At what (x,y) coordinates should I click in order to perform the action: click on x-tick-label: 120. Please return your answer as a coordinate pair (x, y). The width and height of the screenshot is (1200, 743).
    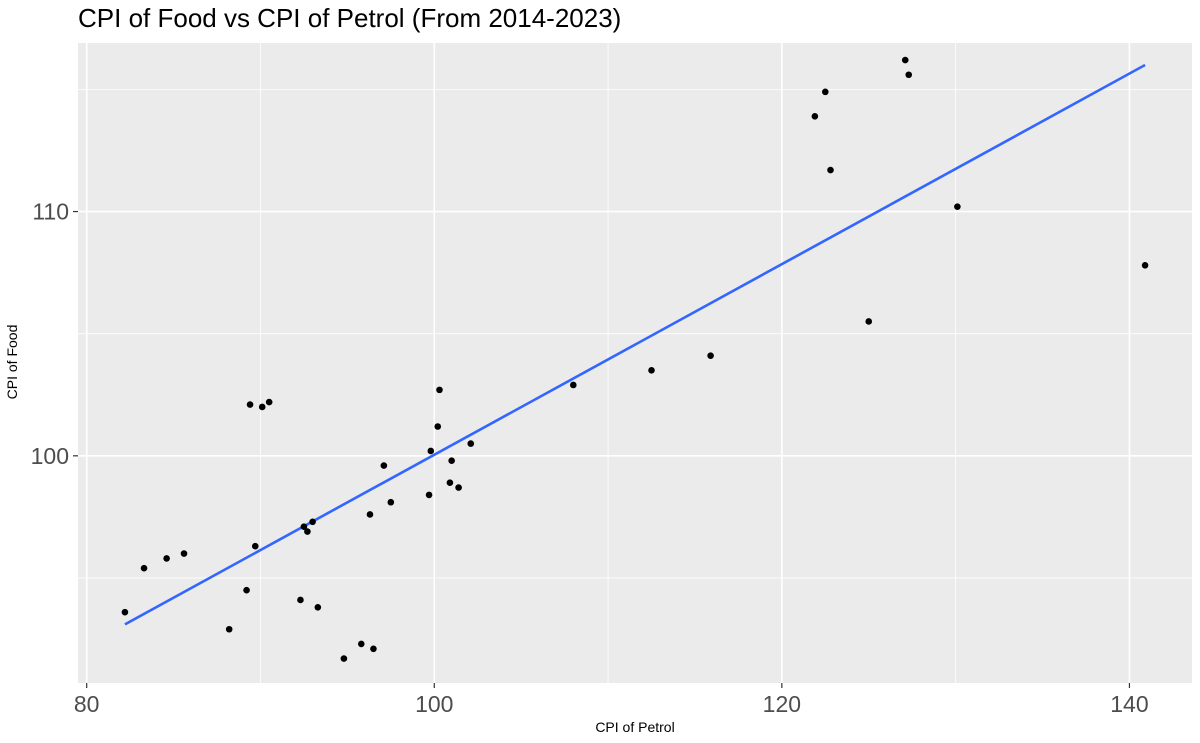
    Looking at the image, I should click on (782, 704).